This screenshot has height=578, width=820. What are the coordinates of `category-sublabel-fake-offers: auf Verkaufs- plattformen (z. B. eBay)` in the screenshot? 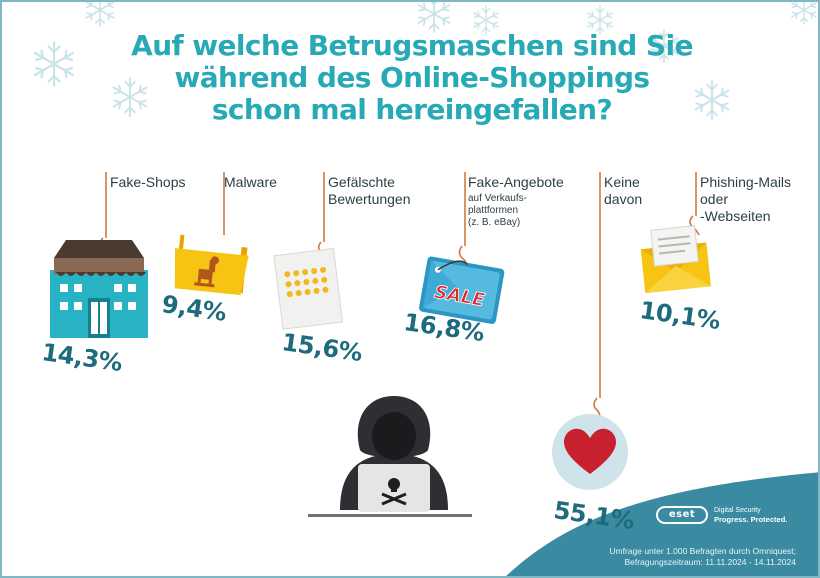 It's located at (497, 211).